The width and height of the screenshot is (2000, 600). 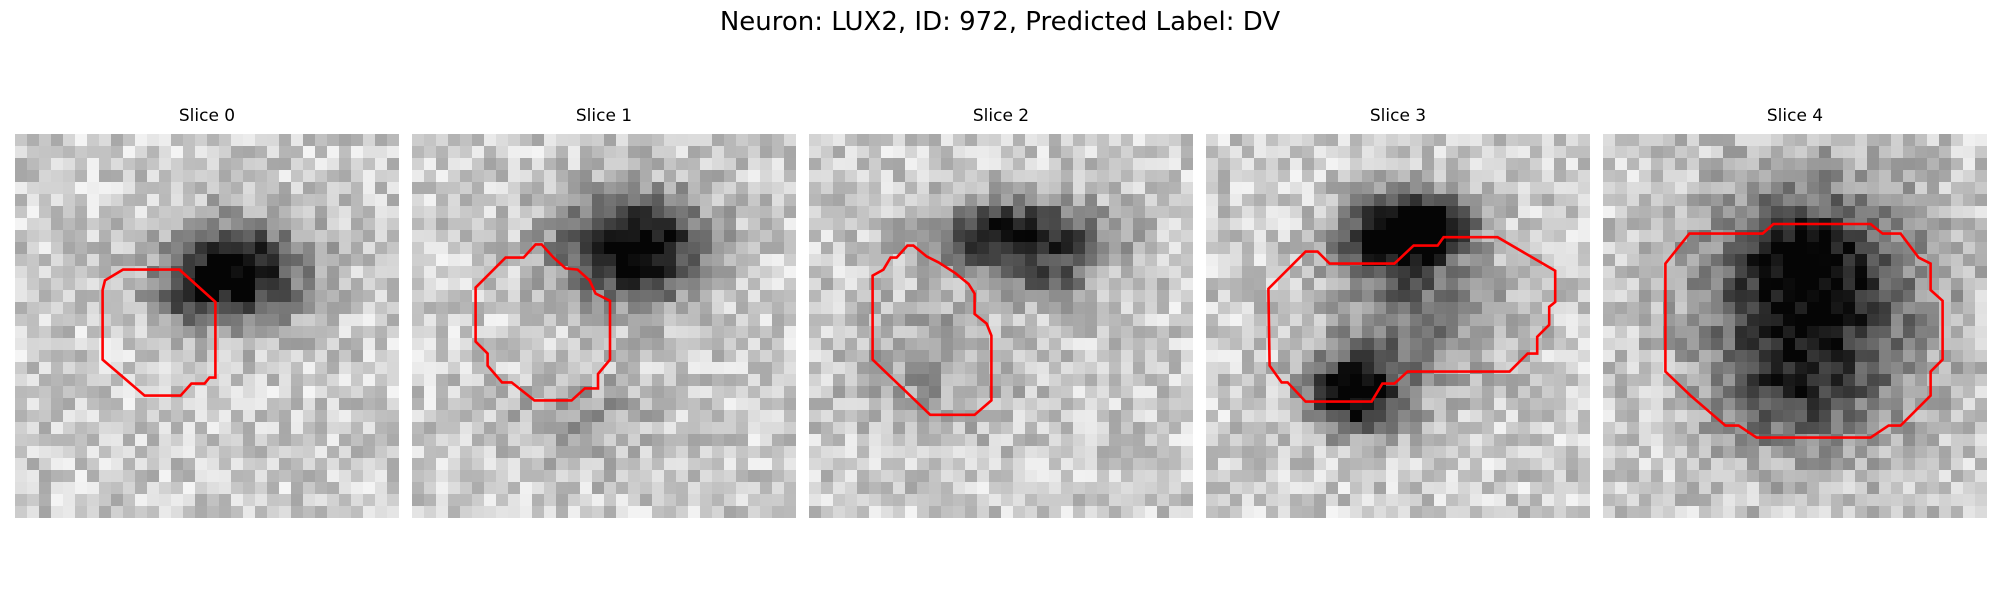 I want to click on slice-title: Slice 3, so click(x=1398, y=116).